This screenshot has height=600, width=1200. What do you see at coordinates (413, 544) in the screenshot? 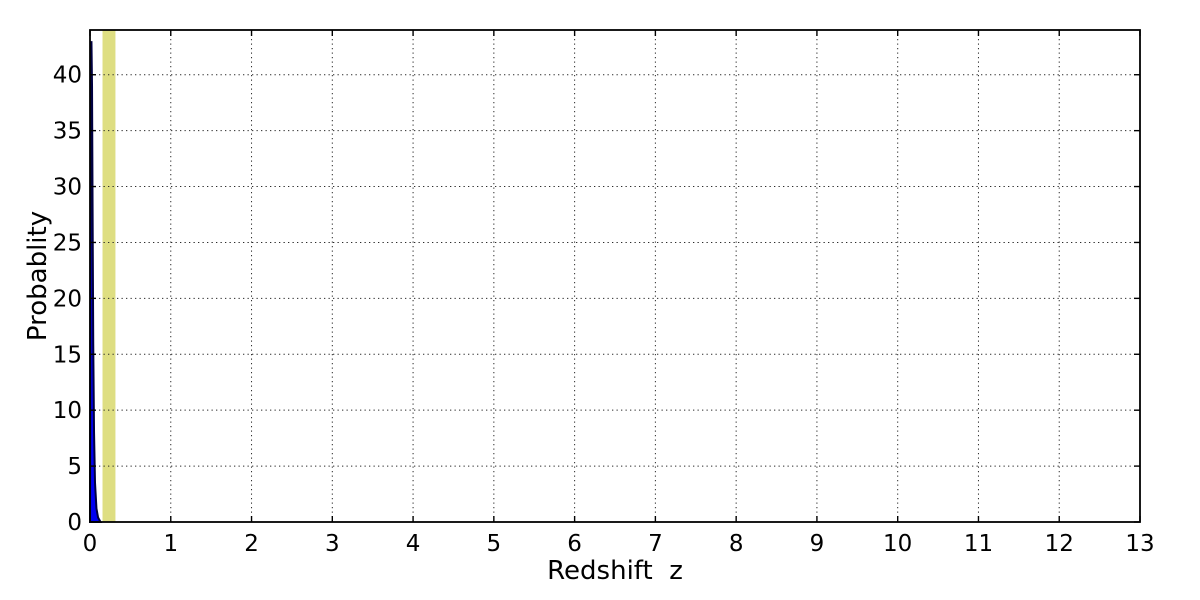
I see `x-tick-label: 4` at bounding box center [413, 544].